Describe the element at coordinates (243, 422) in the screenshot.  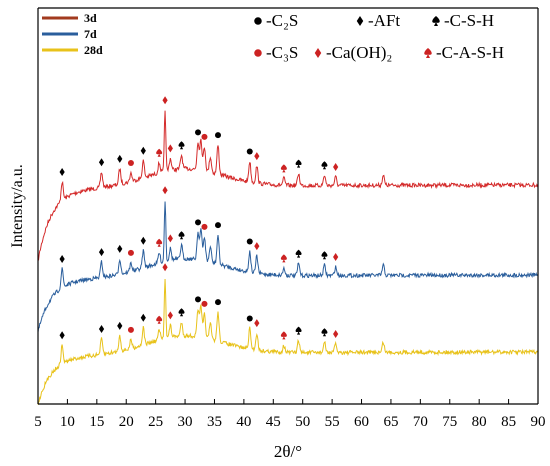
I see `x-tick-label: 40` at that location.